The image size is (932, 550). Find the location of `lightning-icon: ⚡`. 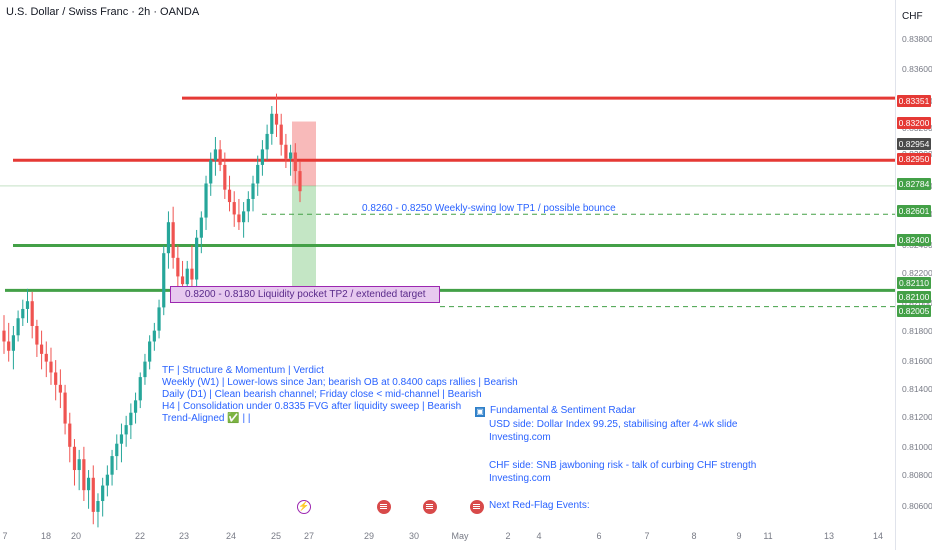

lightning-icon: ⚡ is located at coordinates (304, 507).